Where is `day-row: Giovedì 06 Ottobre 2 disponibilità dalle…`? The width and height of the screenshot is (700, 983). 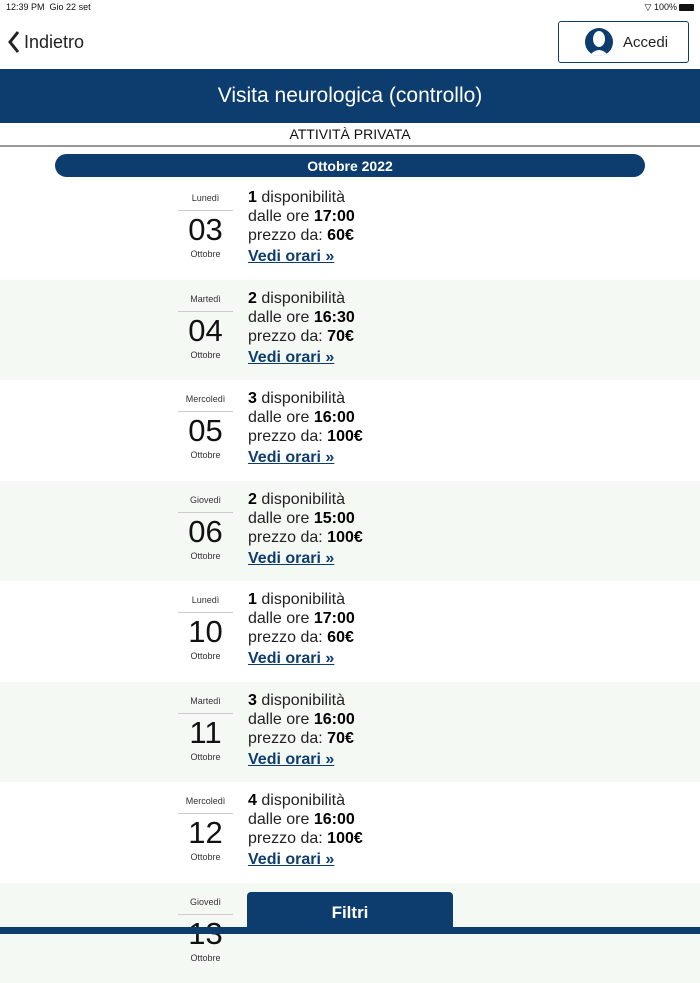 day-row: Giovedì 06 Ottobre 2 disponibilità dalle… is located at coordinates (350, 531).